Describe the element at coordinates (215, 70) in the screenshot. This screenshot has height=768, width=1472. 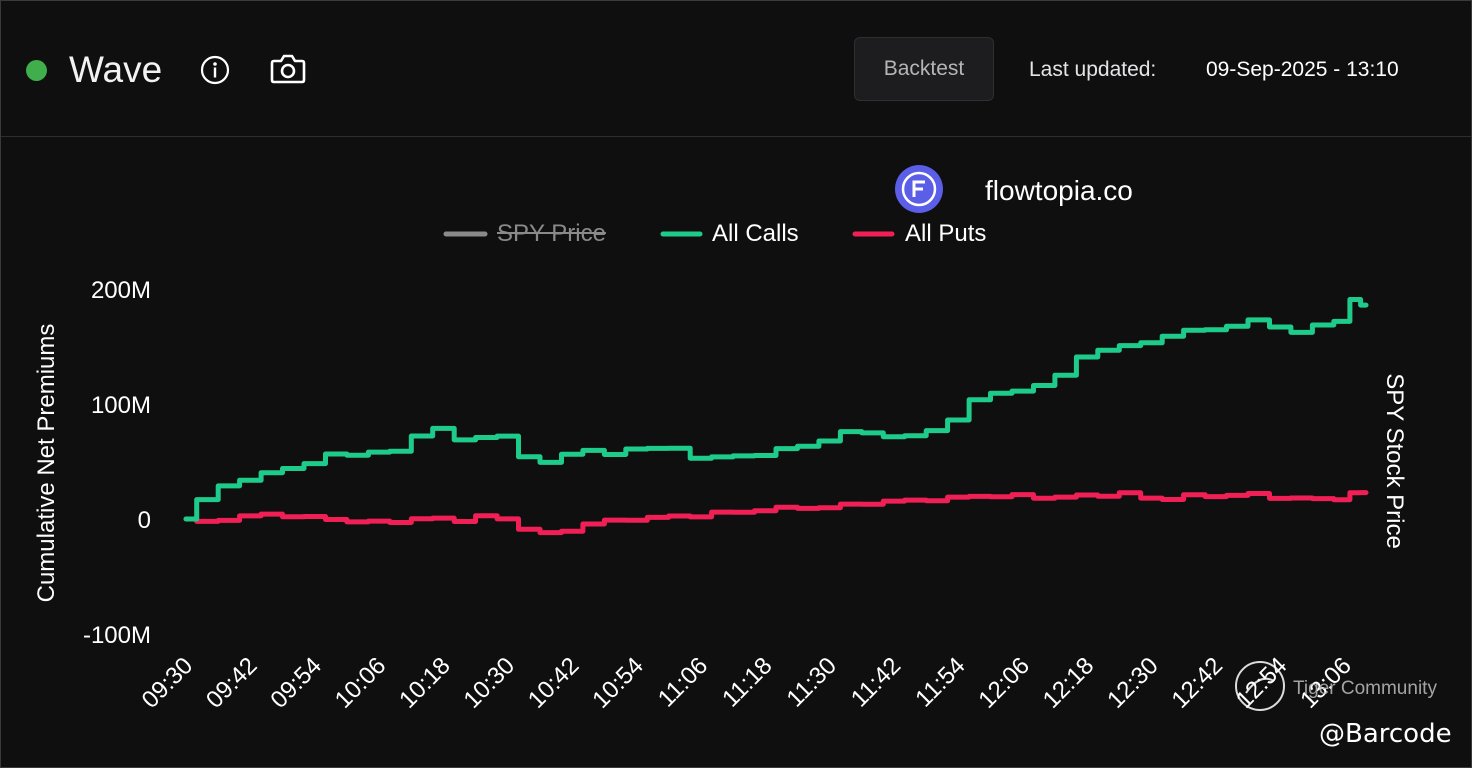
I see `info-icon` at that location.